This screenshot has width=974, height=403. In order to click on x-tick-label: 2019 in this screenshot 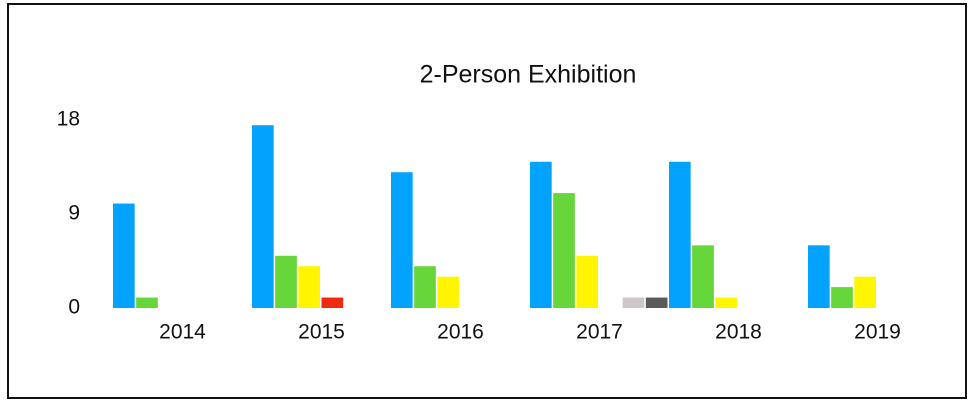, I will do `click(877, 332)`.